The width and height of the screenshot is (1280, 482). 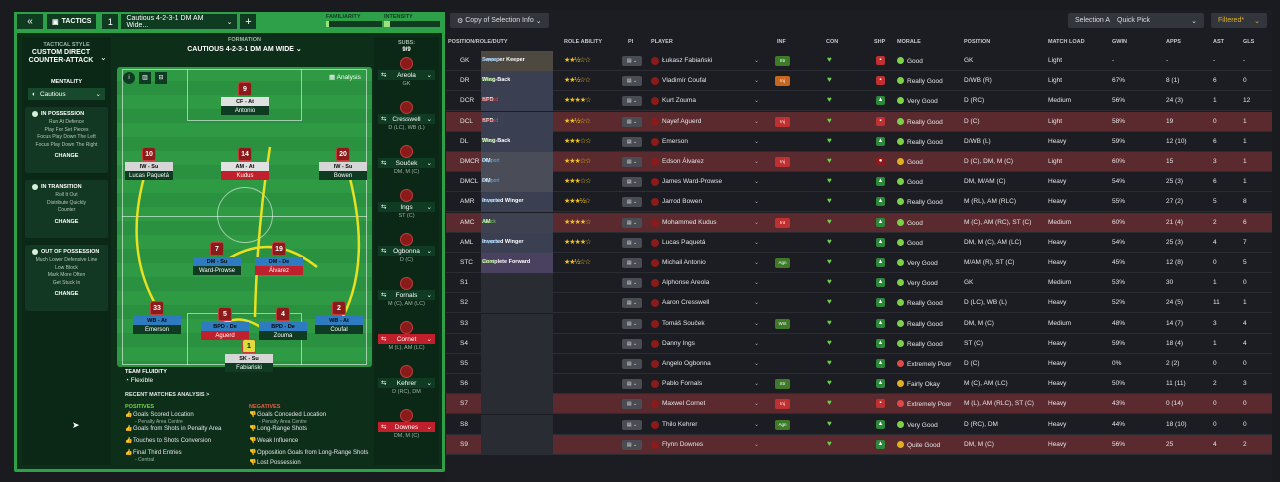 I want to click on role-duty-cell: Complete Forward Attack, so click(x=517, y=263).